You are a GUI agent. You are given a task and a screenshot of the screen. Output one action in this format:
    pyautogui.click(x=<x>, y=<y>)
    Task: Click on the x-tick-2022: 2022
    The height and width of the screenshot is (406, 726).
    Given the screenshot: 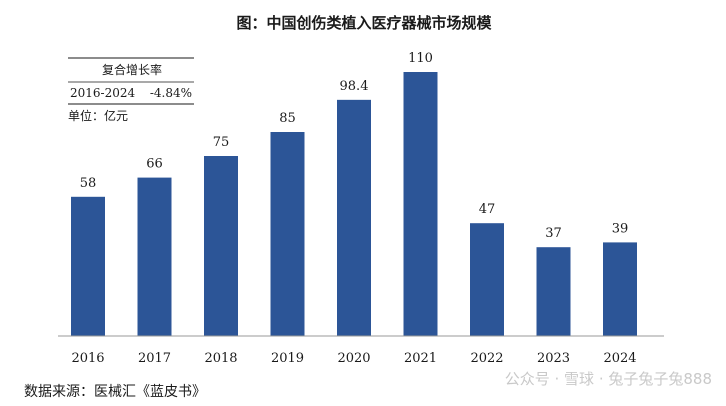 What is the action you would take?
    pyautogui.click(x=486, y=358)
    